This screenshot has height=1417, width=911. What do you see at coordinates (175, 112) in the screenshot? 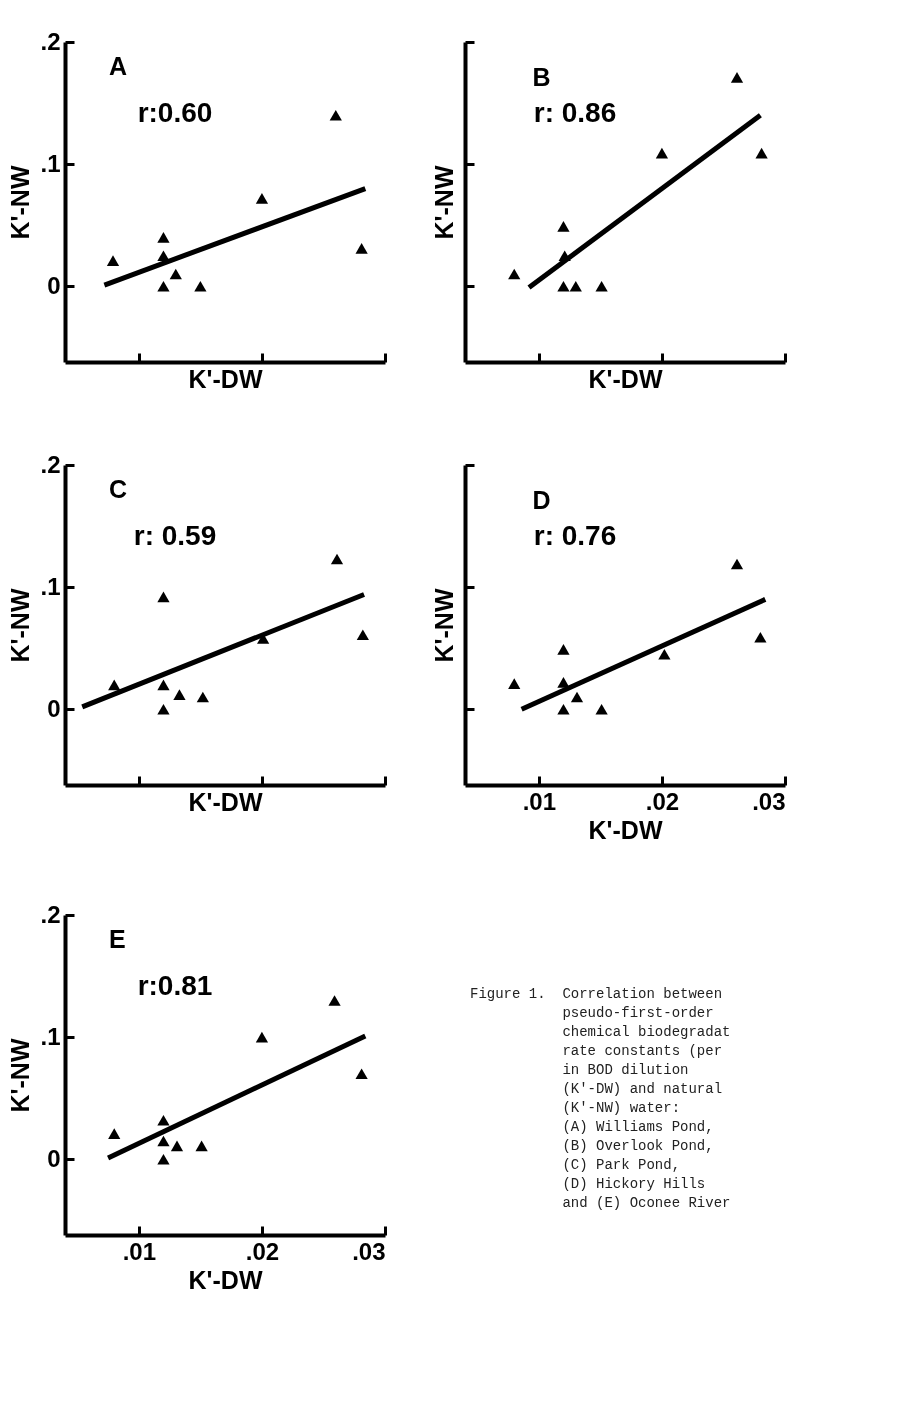
I see `annotation: r:0.60` at bounding box center [175, 112].